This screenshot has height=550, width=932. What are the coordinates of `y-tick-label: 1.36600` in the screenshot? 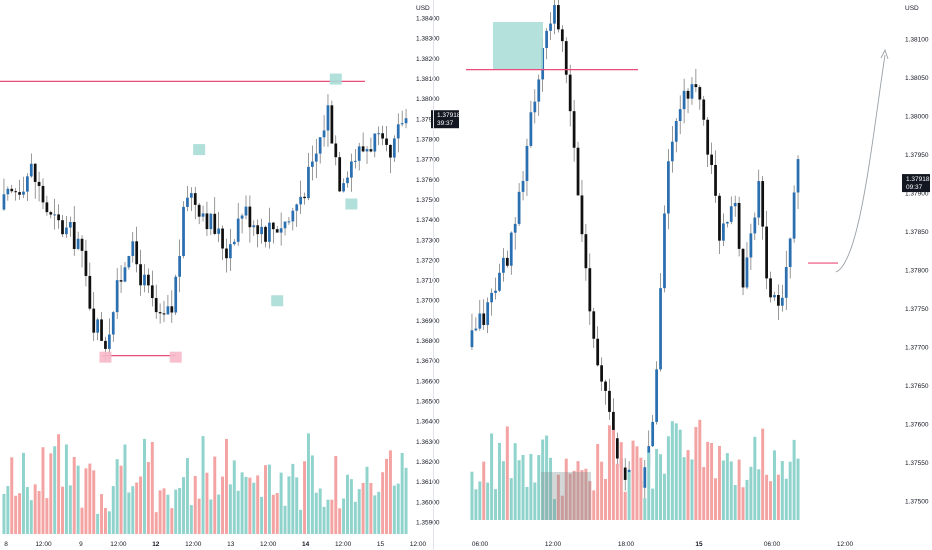 It's located at (428, 381).